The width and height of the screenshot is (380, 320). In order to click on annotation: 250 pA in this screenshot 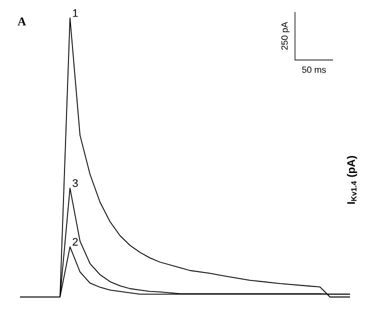, I will do `click(285, 36)`.